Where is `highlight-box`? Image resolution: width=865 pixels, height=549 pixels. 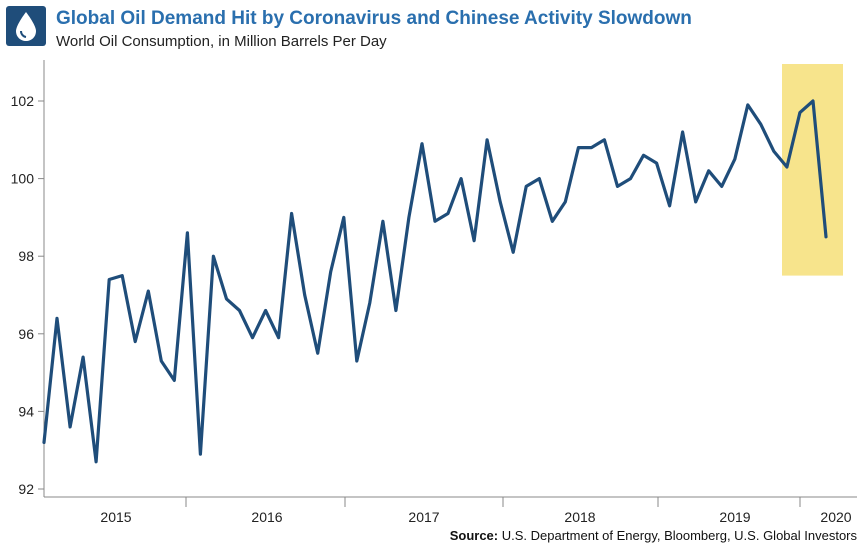 highlight-box is located at coordinates (812, 170).